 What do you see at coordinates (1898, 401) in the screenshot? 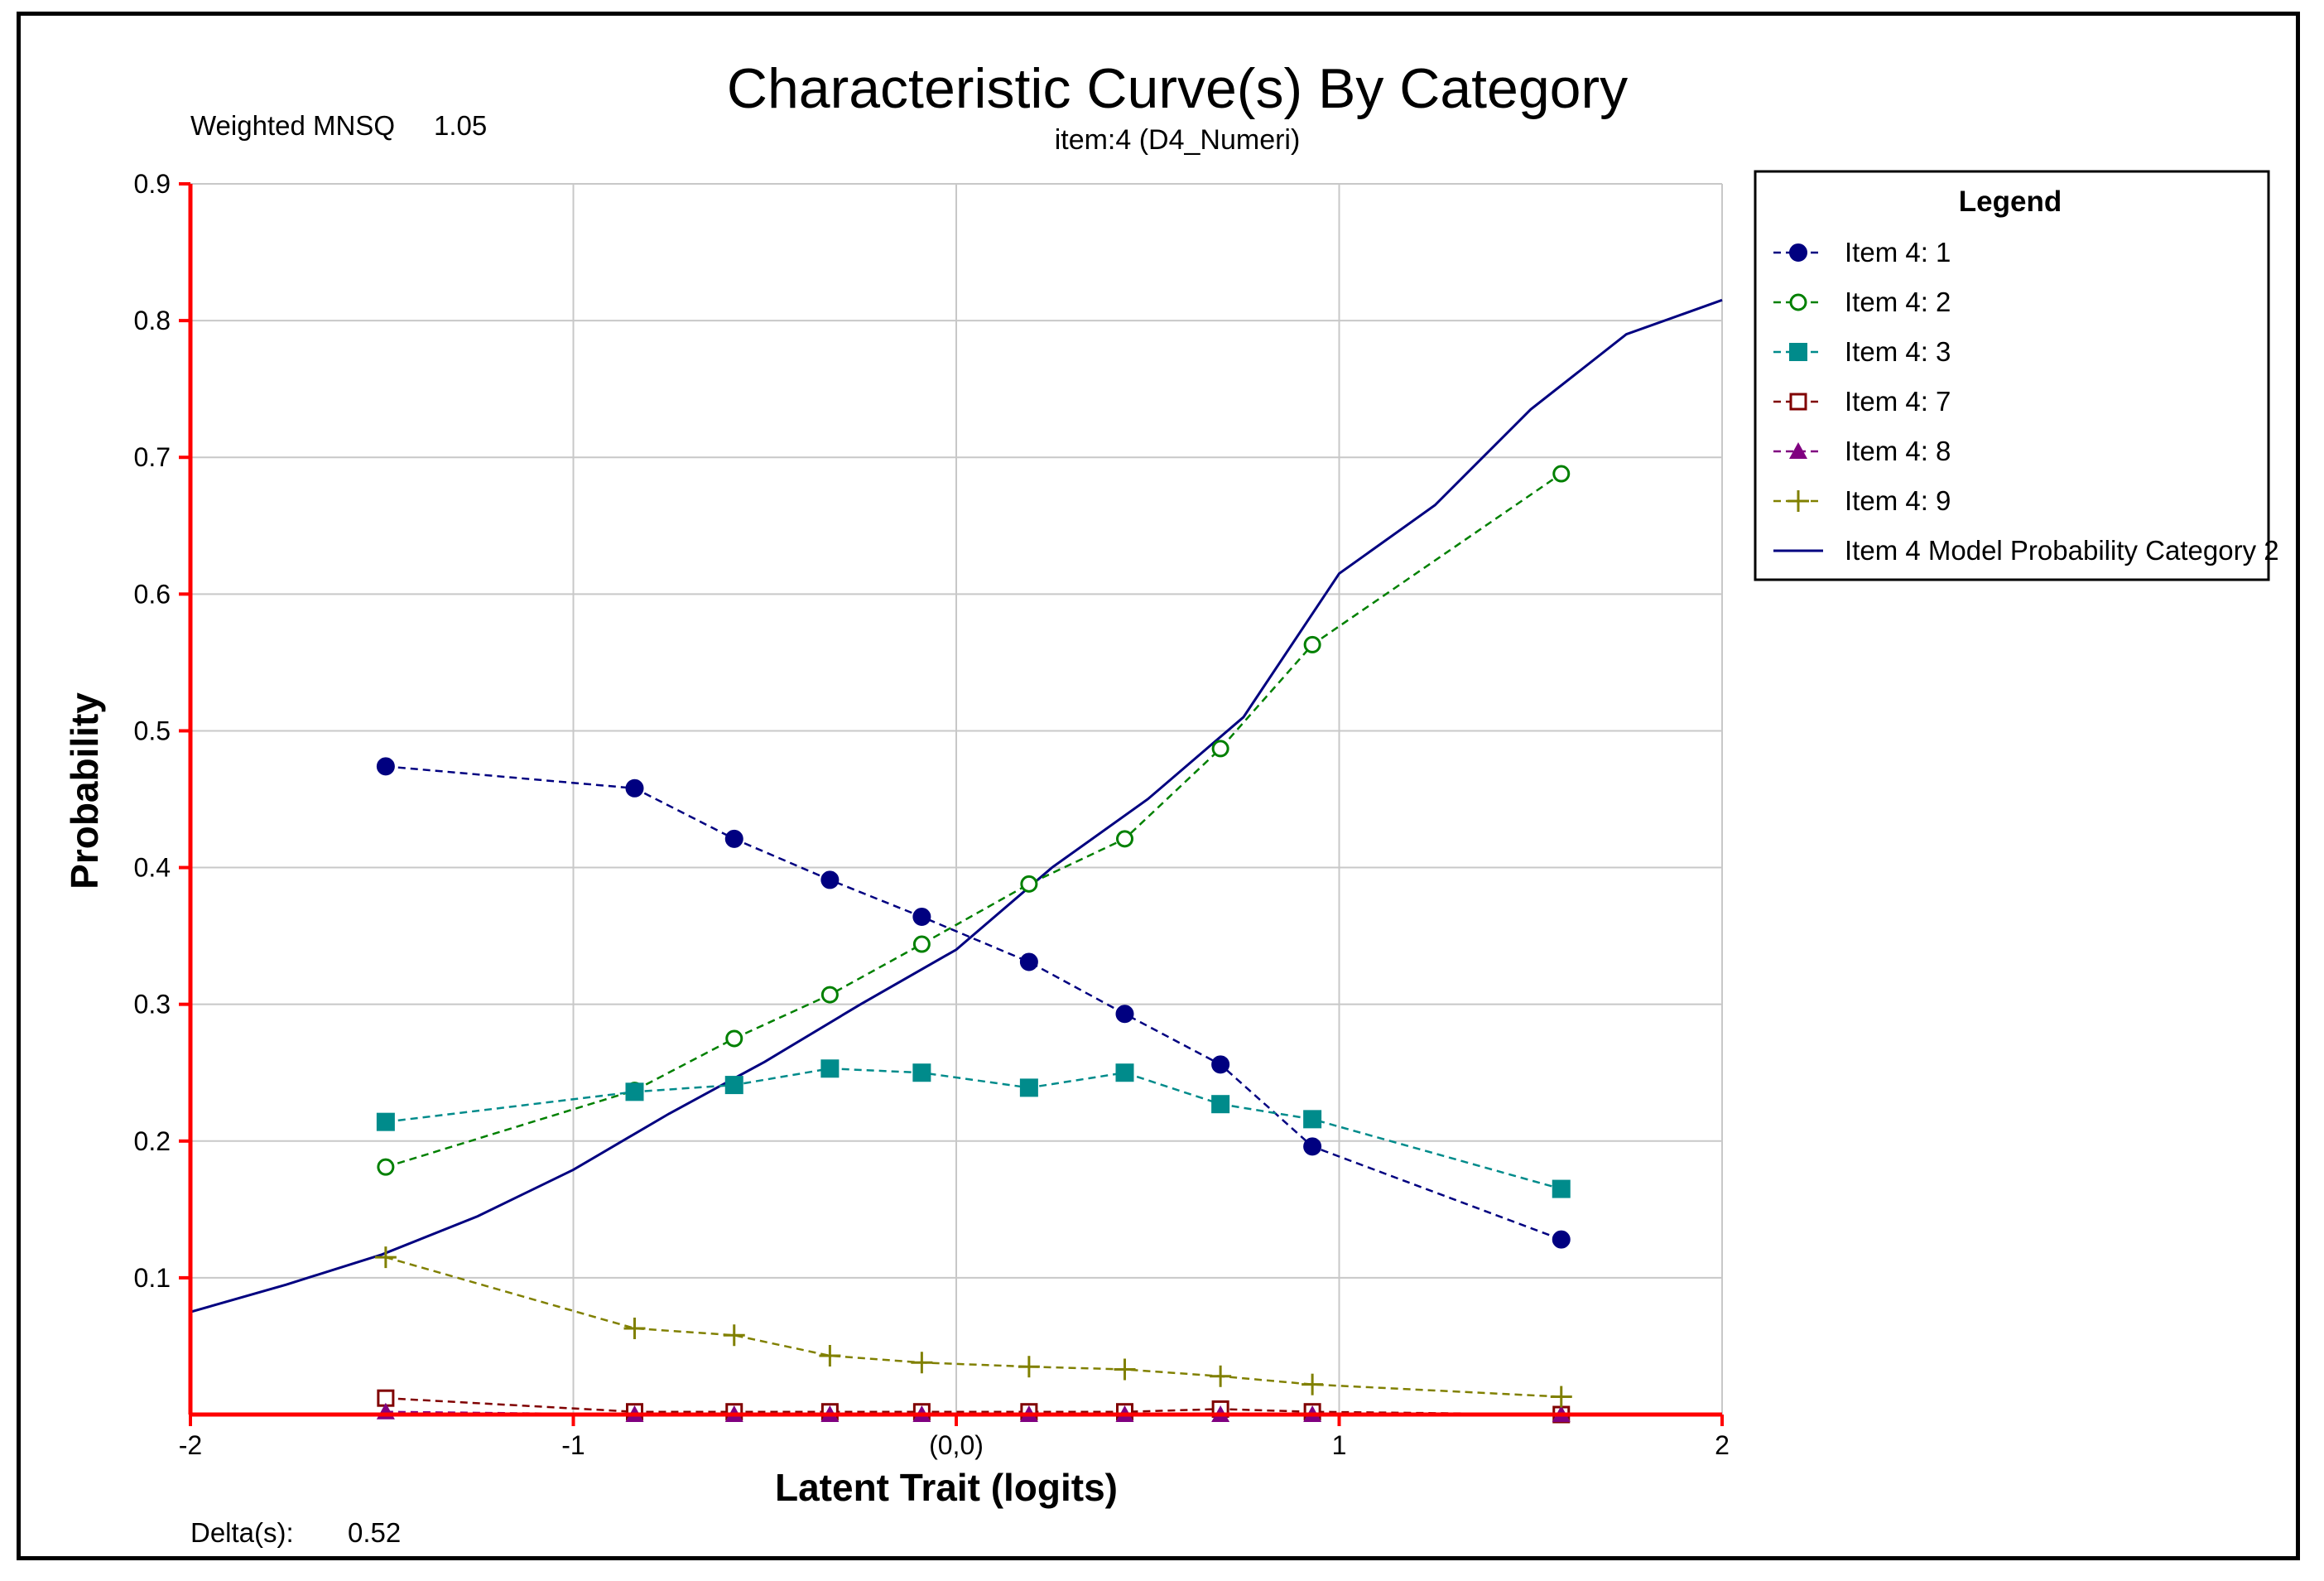
I see `legend-label: Item 4: 7` at bounding box center [1898, 401].